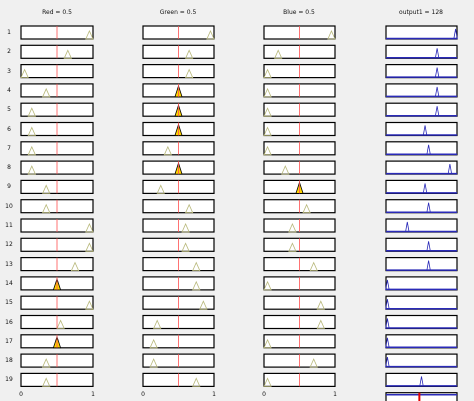 The image size is (474, 401). I want to click on header-green: Green = 0.5, so click(178, 12).